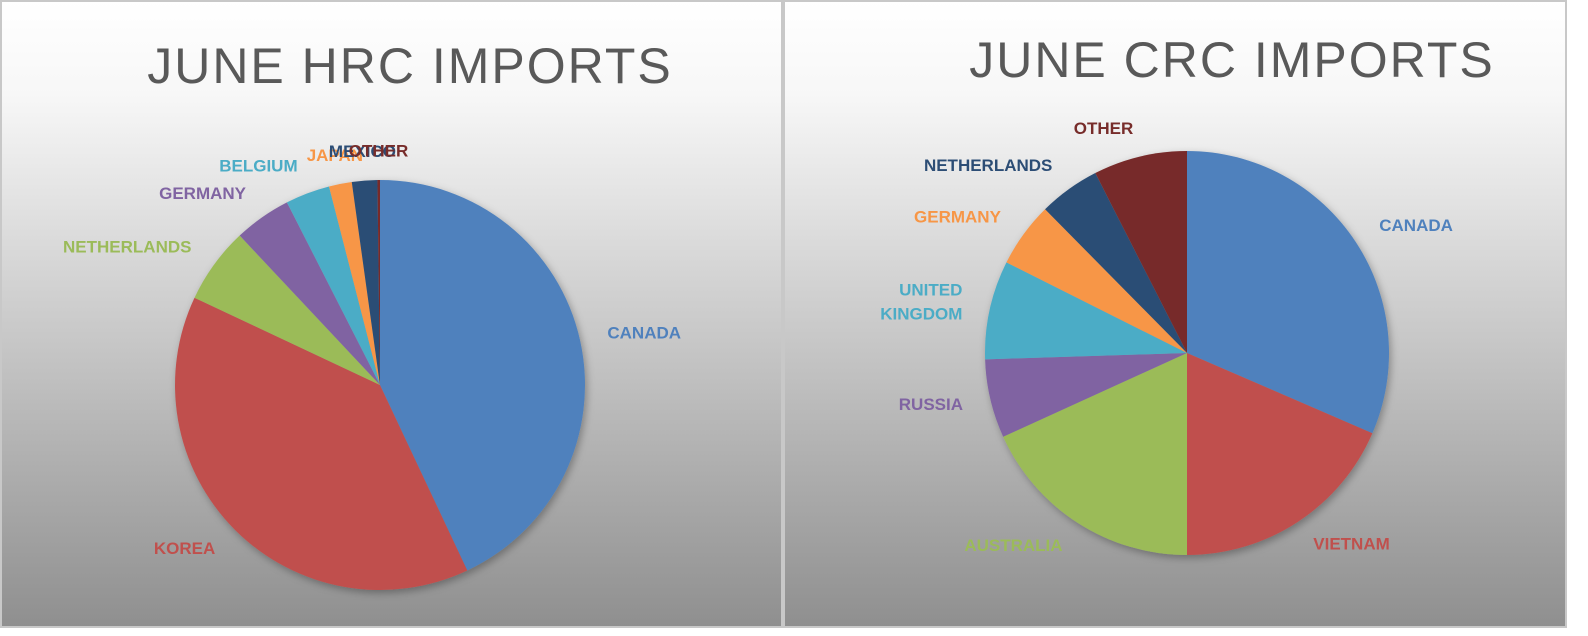 The width and height of the screenshot is (1588, 636). I want to click on slice-label: RUSSIA, so click(931, 404).